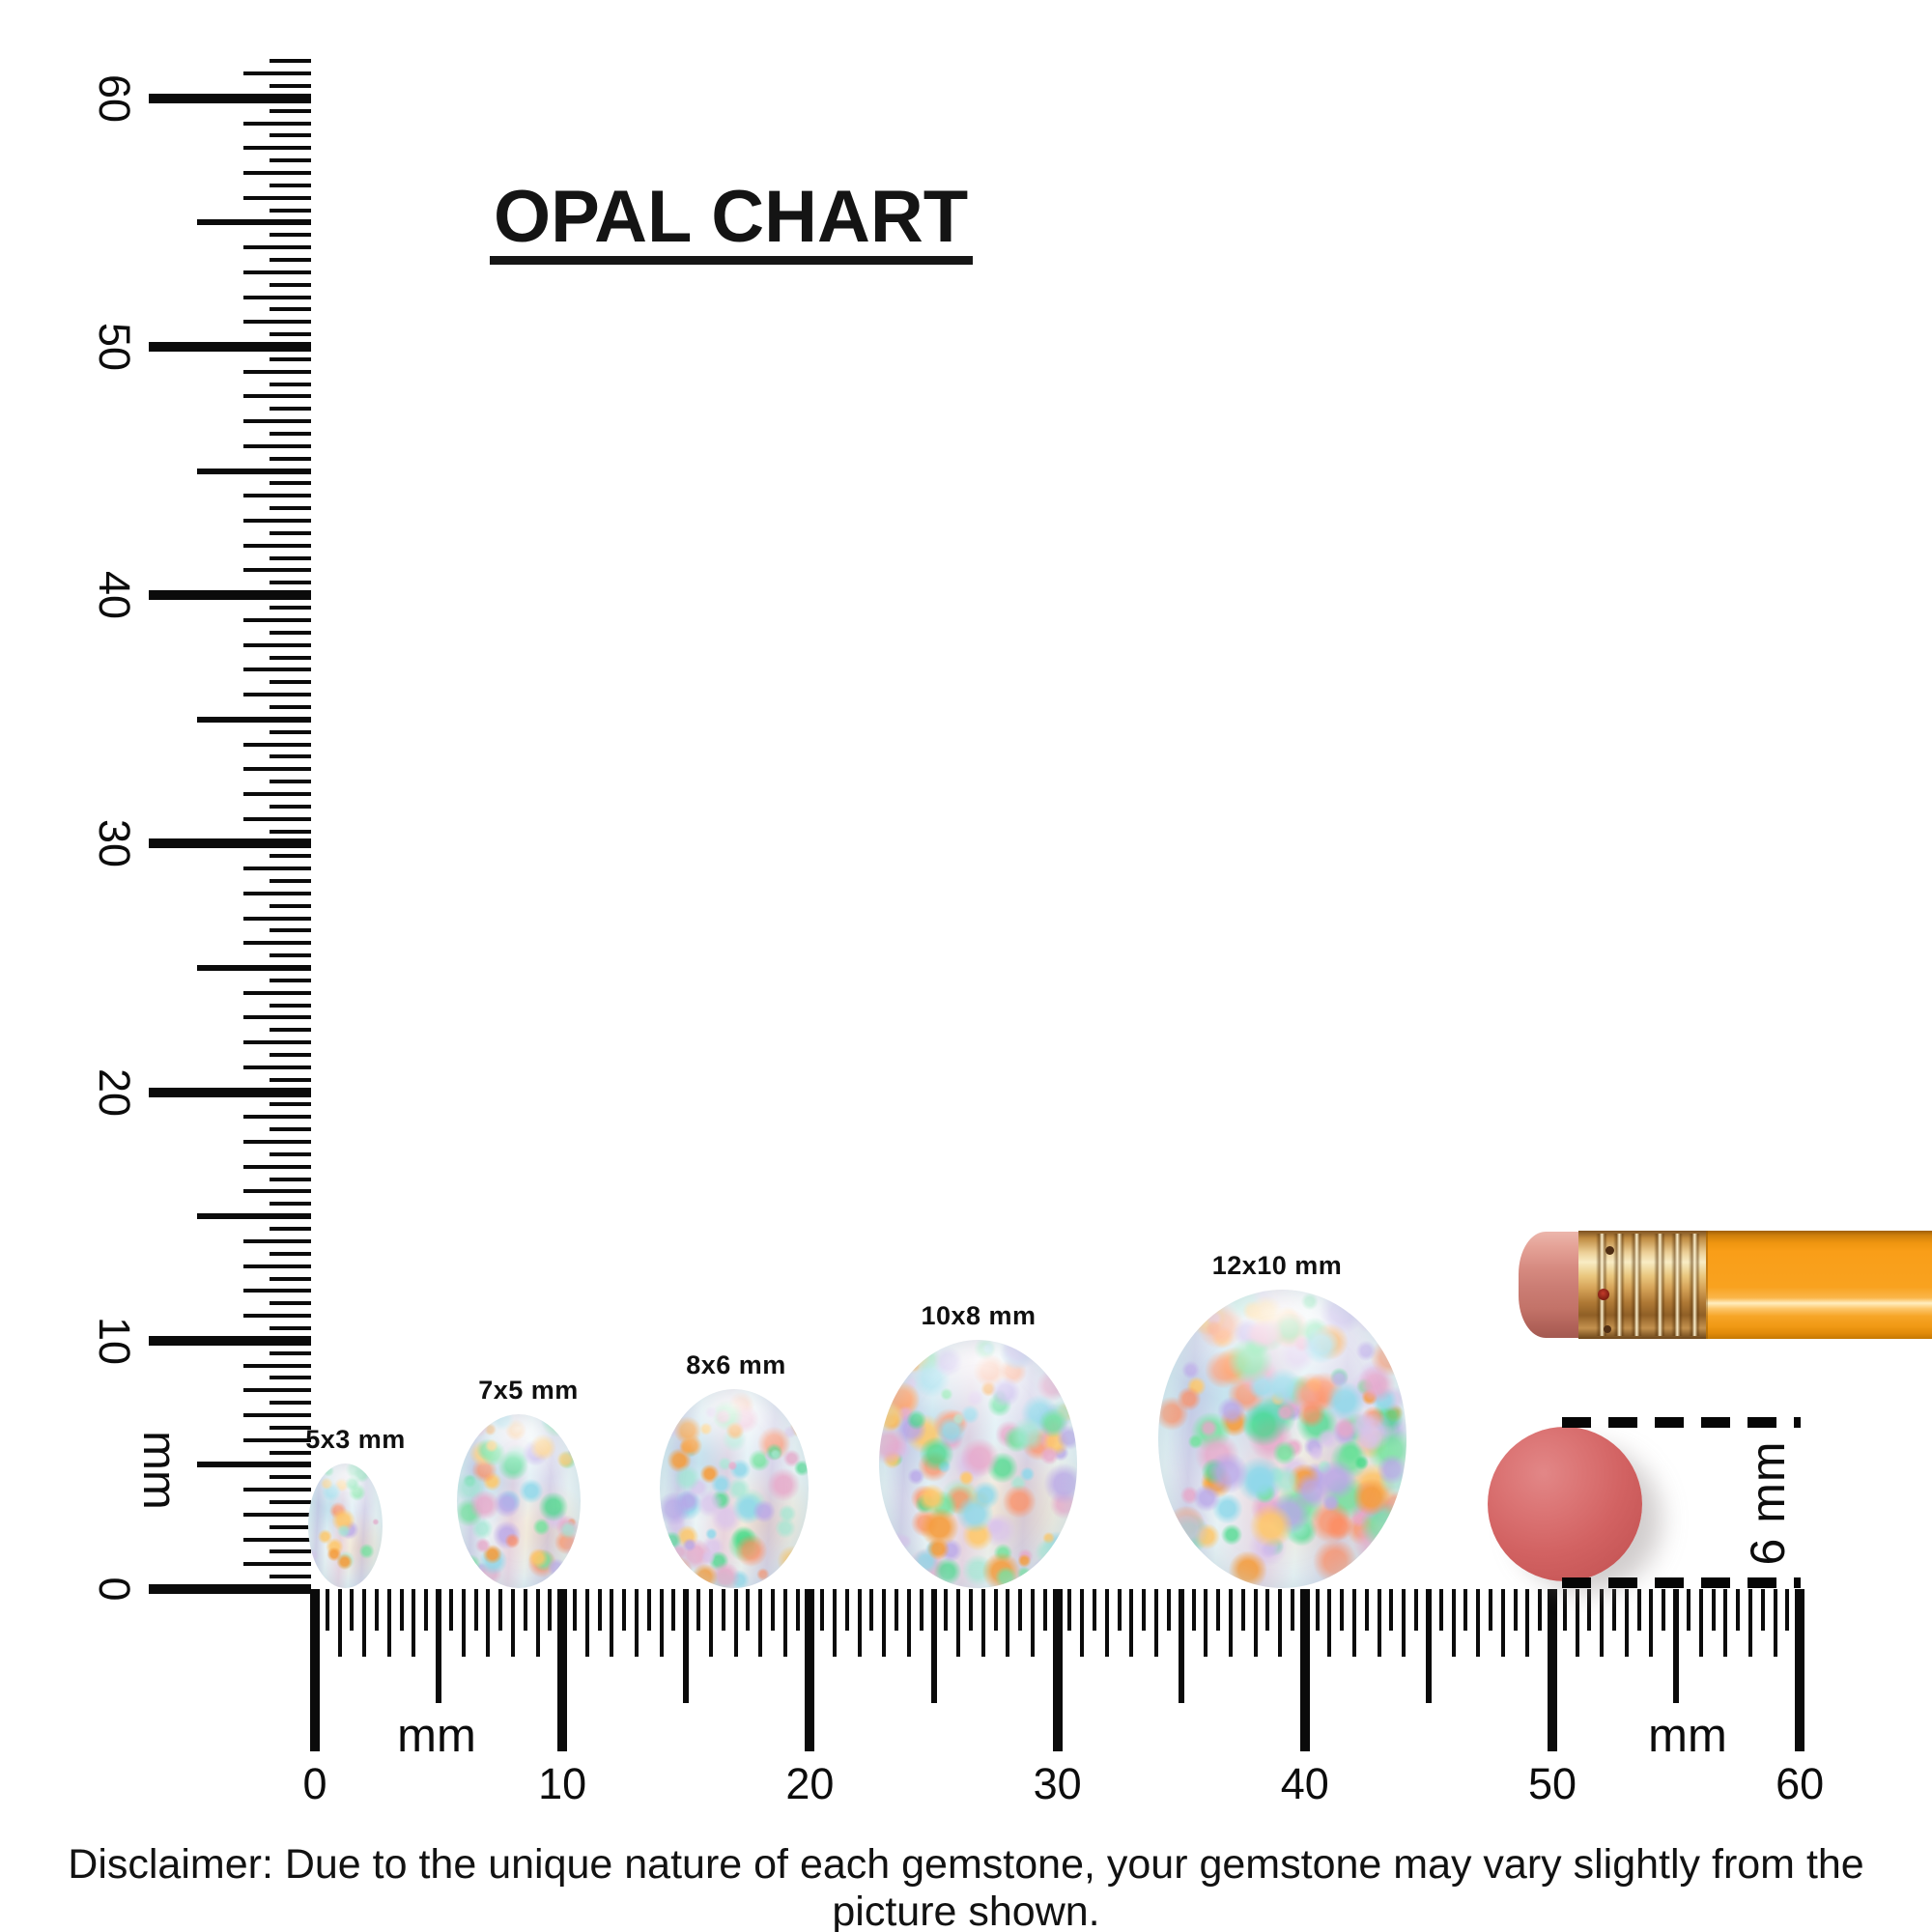  Describe the element at coordinates (1277, 1265) in the screenshot. I see `opal-size-label: 12x10 mm` at that location.